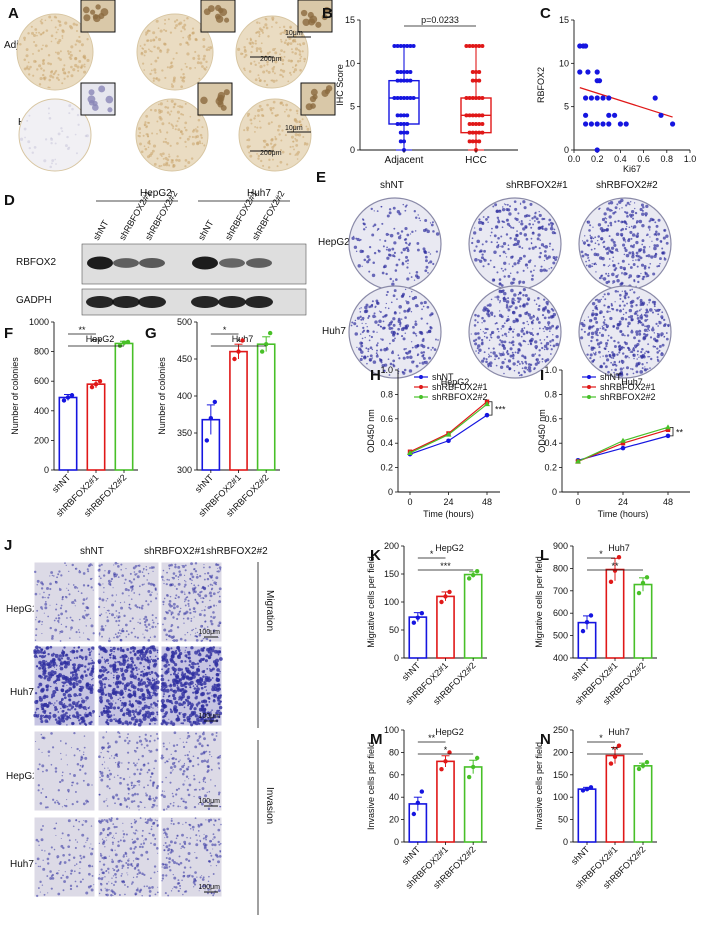  What do you see at coordinates (262, 351) in the screenshot?
I see `G-point` at bounding box center [262, 351].